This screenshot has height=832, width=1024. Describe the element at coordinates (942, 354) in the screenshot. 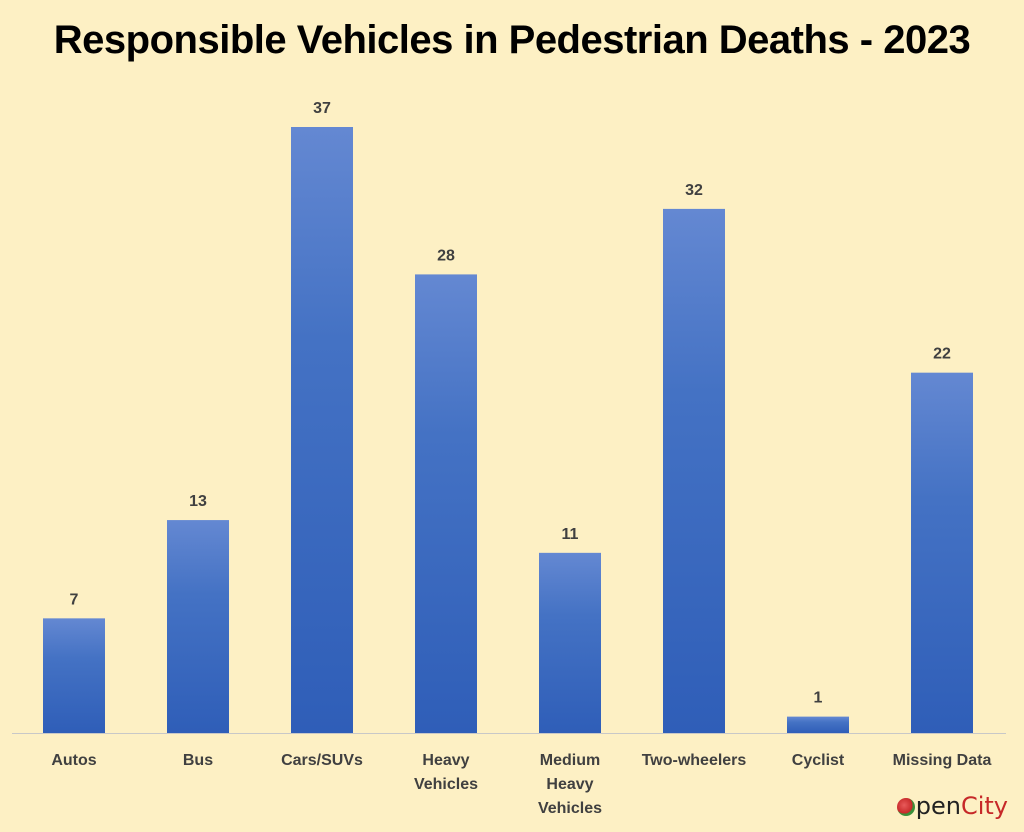

I see `bar-value-label: 22` at that location.